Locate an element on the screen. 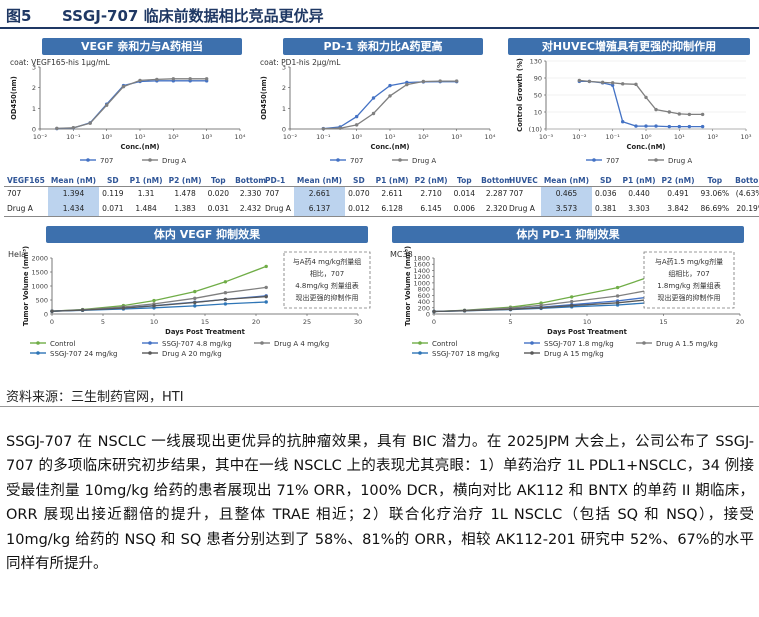 Image resolution: width=759 pixels, height=617 pixels. y-tick-label: 500 is located at coordinates (42, 301).